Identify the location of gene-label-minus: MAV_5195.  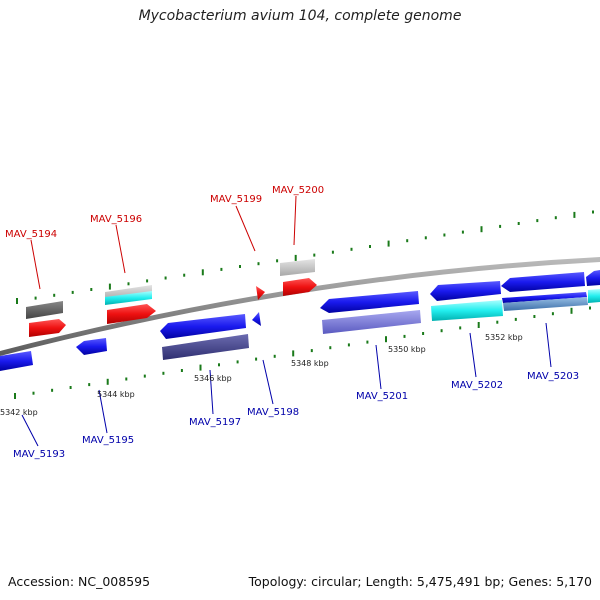
(108, 440).